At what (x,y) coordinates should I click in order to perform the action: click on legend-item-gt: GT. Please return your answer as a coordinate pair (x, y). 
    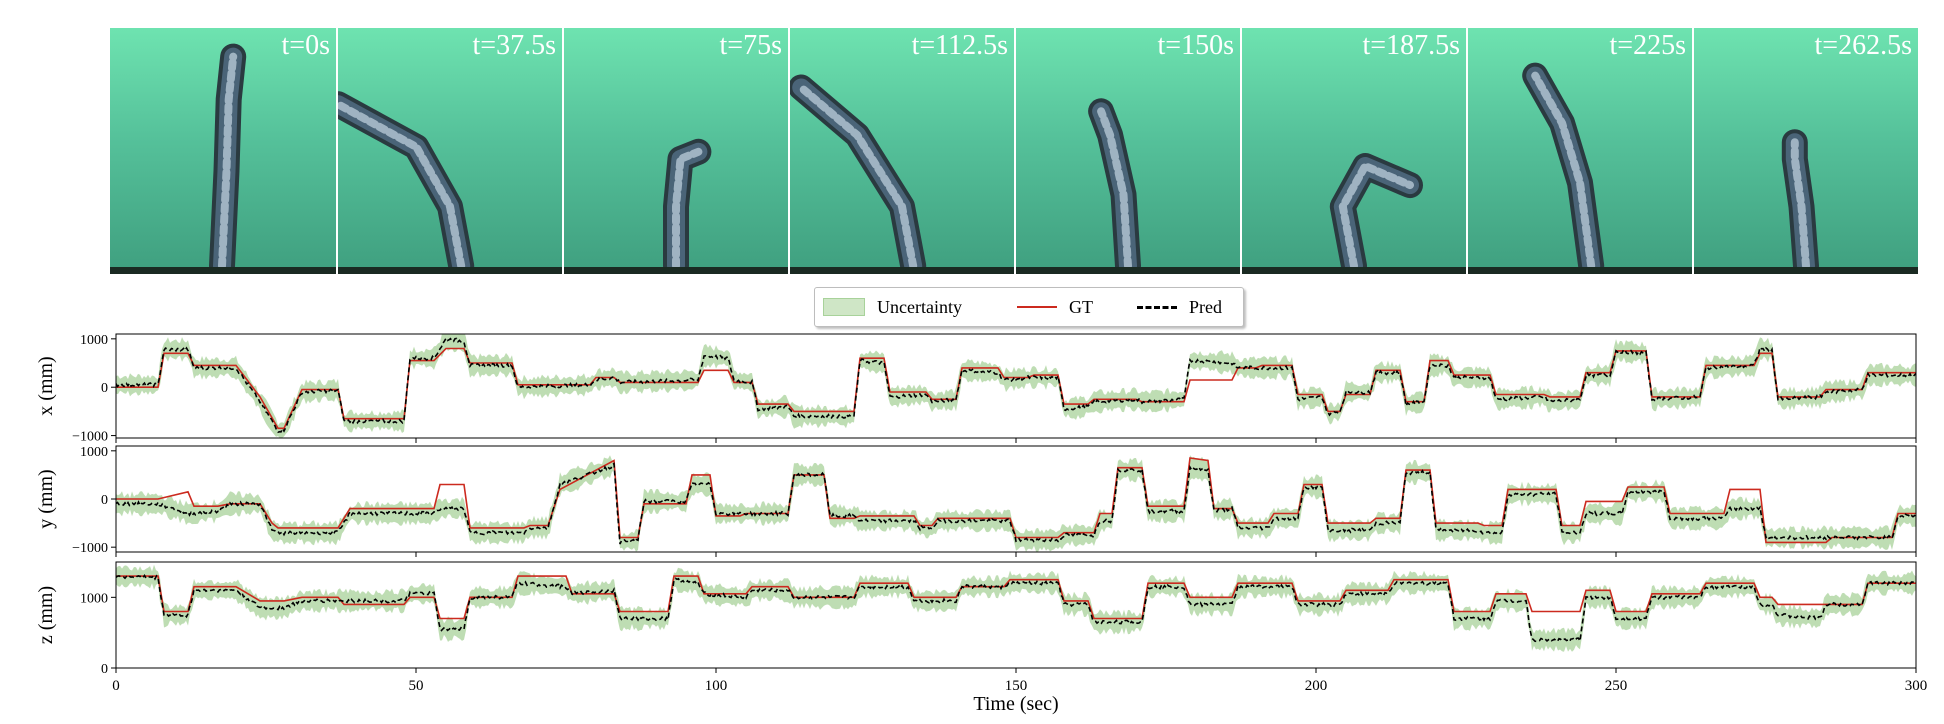
    Looking at the image, I should click on (1055, 307).